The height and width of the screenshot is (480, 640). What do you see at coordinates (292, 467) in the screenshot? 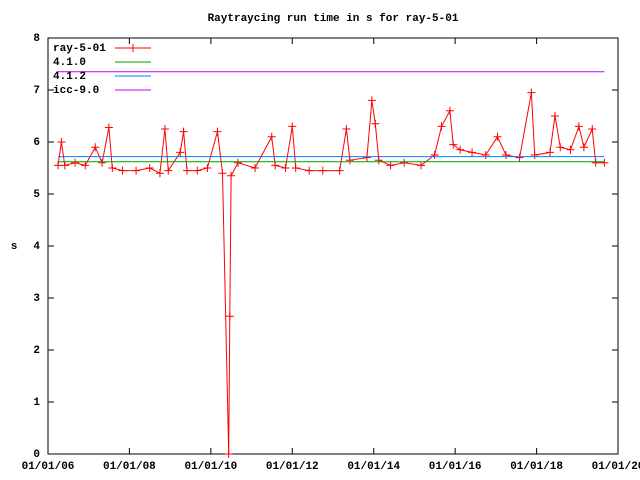
I see `x-tick-label: 01/01/12` at bounding box center [292, 467].